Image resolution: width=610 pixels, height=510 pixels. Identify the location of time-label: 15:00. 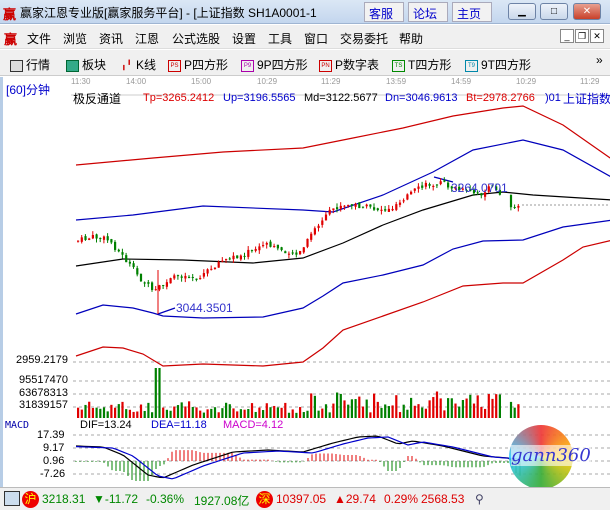
(201, 81).